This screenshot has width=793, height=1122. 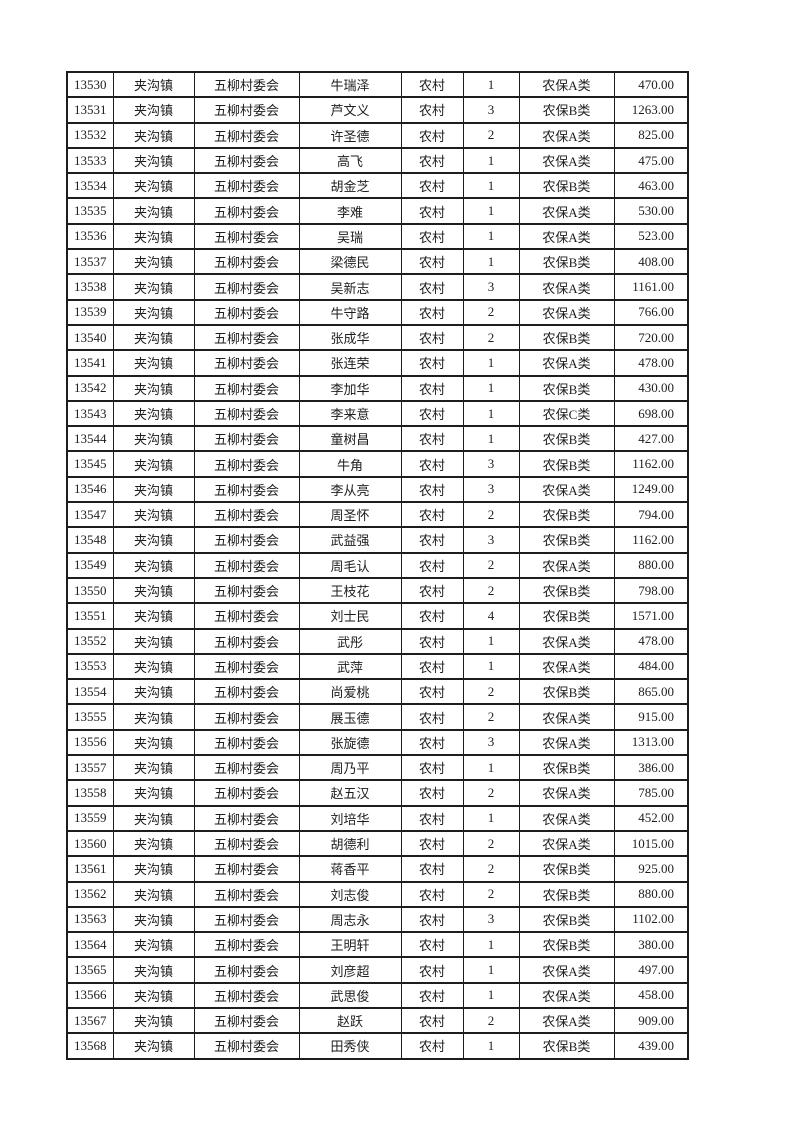 I want to click on cell-person-name: 赵五汉, so click(x=350, y=793).